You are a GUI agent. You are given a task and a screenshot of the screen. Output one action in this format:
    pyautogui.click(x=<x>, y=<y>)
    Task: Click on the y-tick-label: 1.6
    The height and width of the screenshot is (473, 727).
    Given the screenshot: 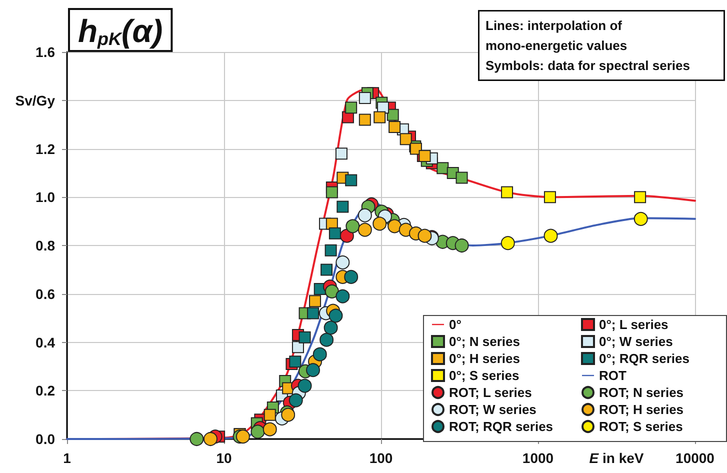 What is the action you would take?
    pyautogui.click(x=46, y=52)
    